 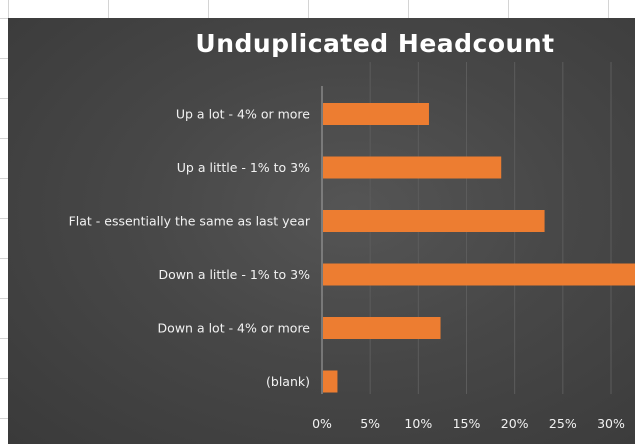 What do you see at coordinates (563, 423) in the screenshot?
I see `tick-label: 25%` at bounding box center [563, 423].